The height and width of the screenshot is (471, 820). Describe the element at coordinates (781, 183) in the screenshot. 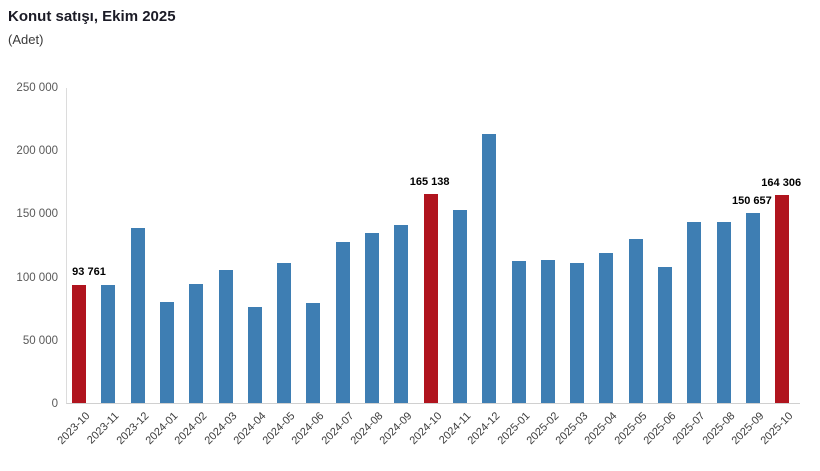

I see `bar-value-label: 164 306` at that location.